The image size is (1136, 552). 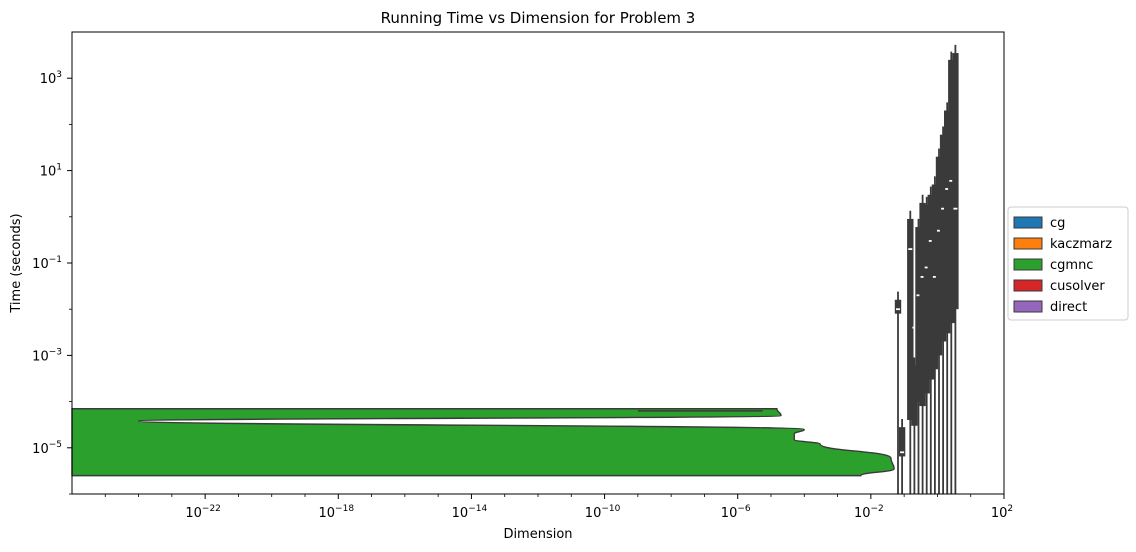 I want to click on legend-box, so click(x=1068, y=263).